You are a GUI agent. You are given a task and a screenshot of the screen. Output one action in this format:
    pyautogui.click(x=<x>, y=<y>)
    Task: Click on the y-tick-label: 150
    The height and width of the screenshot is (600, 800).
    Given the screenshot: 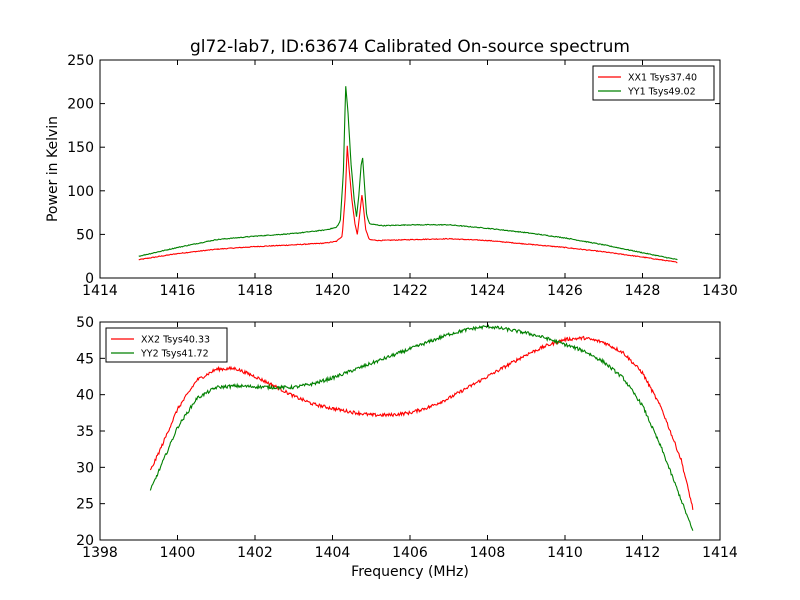 What is the action you would take?
    pyautogui.click(x=80, y=148)
    